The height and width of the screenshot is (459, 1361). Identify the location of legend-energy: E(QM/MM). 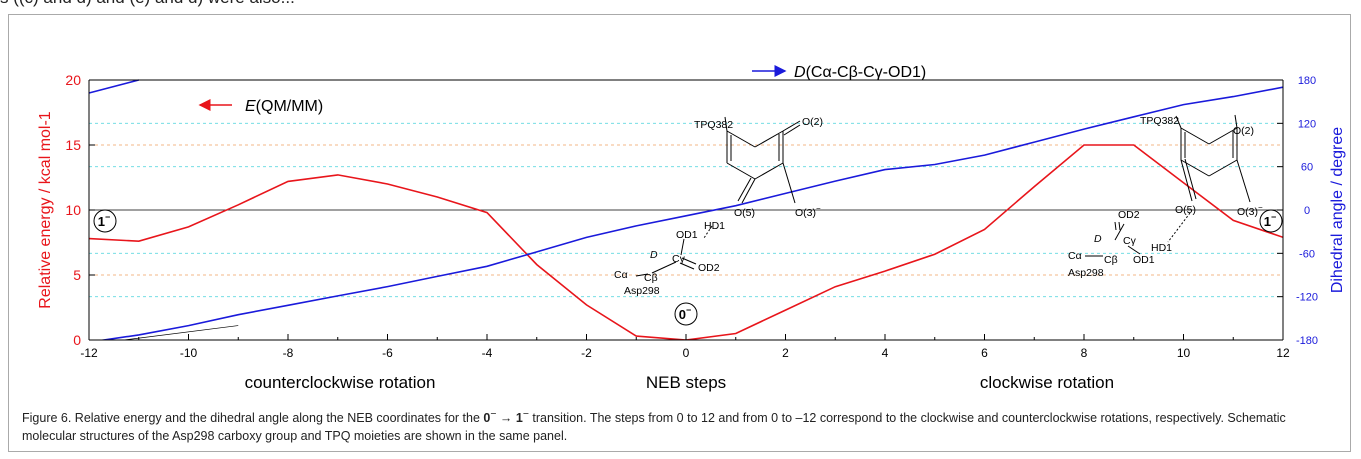
(284, 106).